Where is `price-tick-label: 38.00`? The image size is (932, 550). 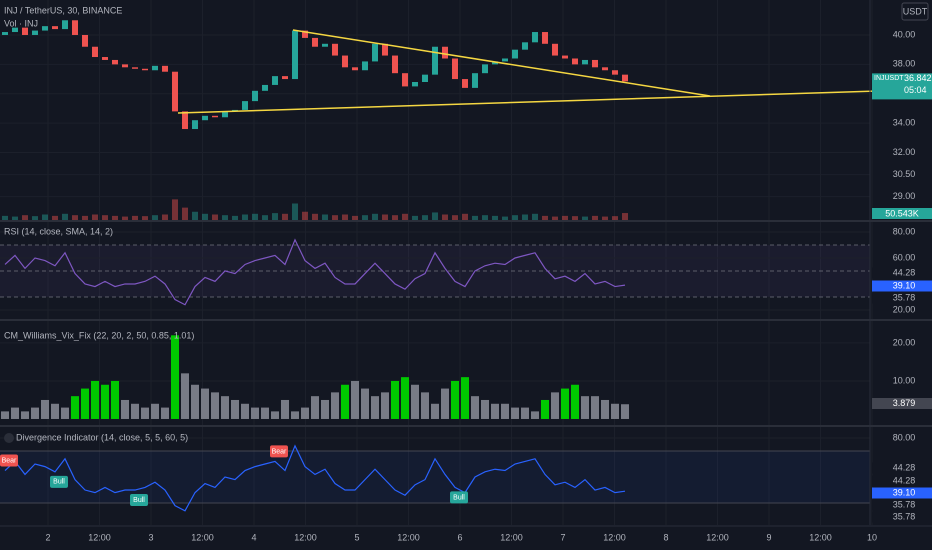 price-tick-label: 38.00 is located at coordinates (904, 64).